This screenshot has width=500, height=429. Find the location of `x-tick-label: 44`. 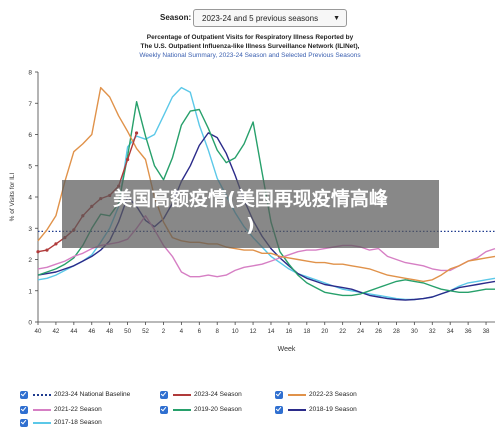

x-tick-label: 44 is located at coordinates (73, 331).